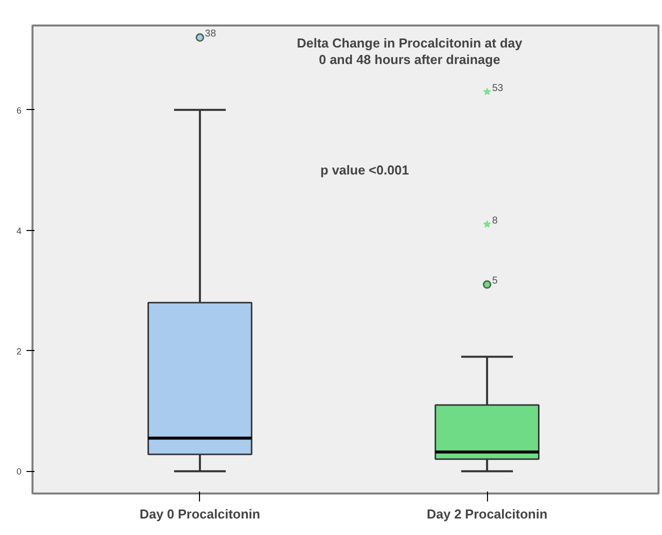 This screenshot has width=662, height=535. I want to click on annotation: 38, so click(210, 34).